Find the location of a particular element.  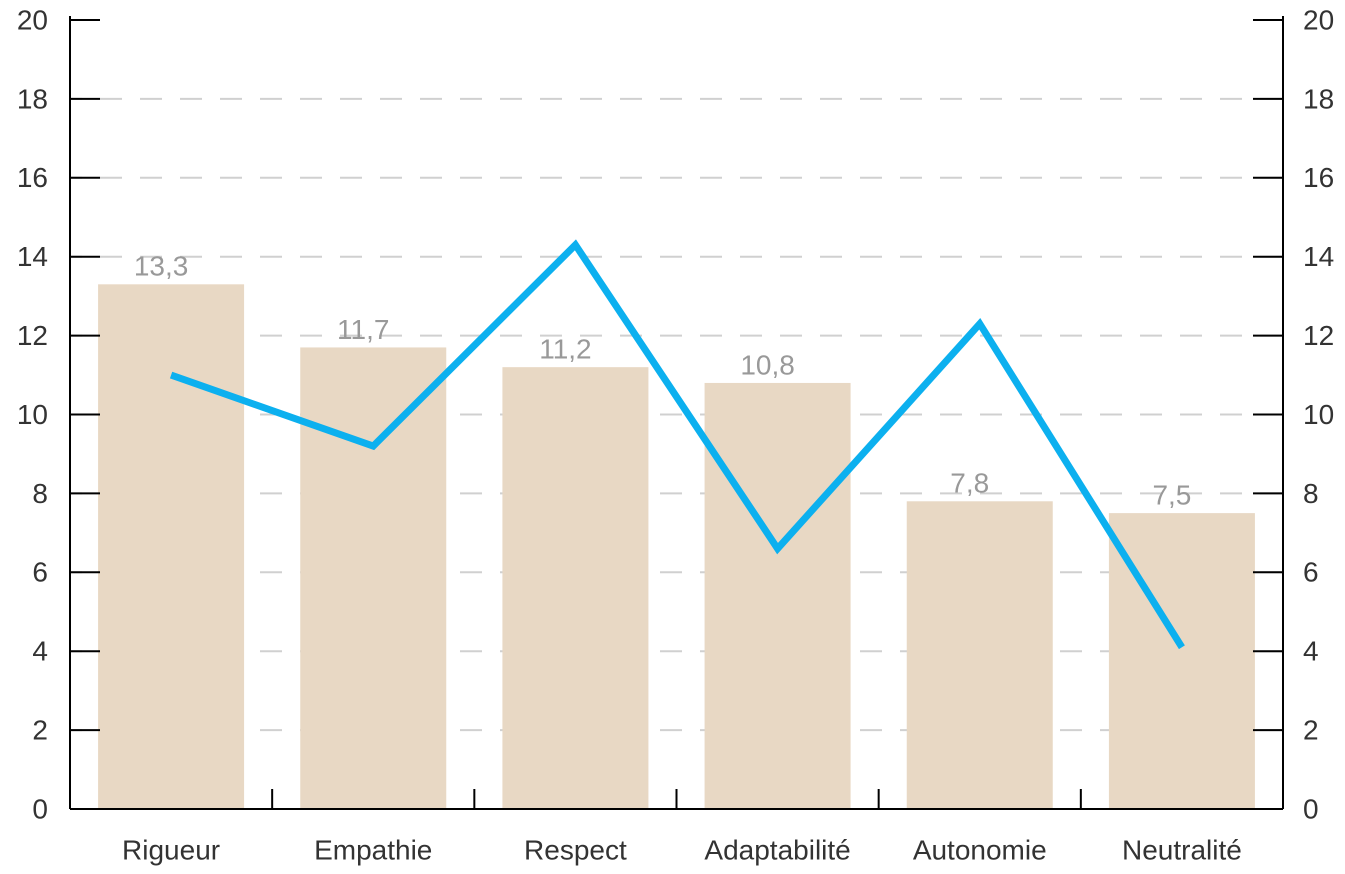

data-label: 7,5 is located at coordinates (1171, 495).